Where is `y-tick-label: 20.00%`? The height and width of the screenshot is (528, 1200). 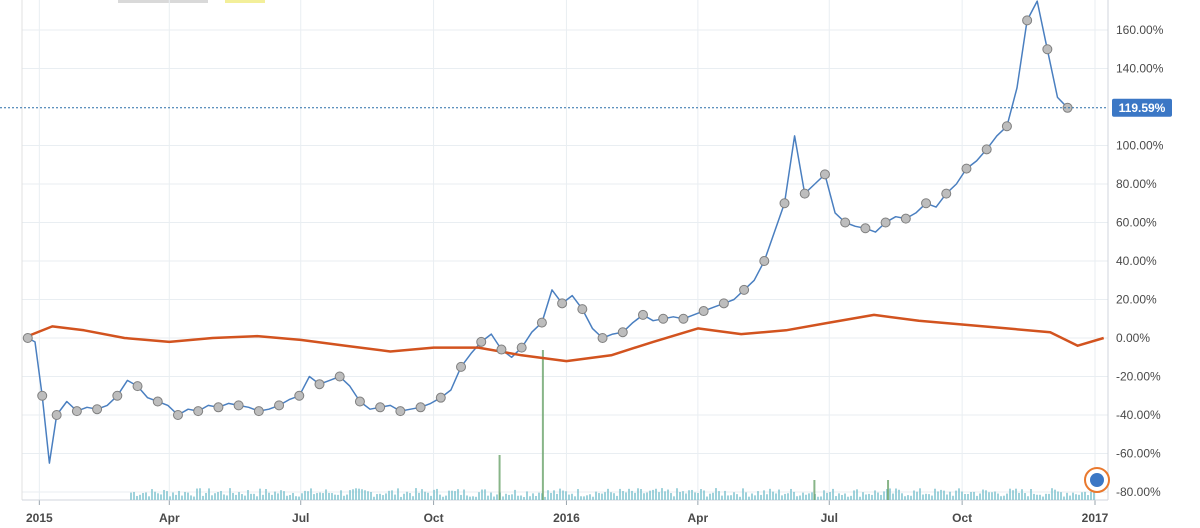
y-tick-label: 20.00% is located at coordinates (1136, 300).